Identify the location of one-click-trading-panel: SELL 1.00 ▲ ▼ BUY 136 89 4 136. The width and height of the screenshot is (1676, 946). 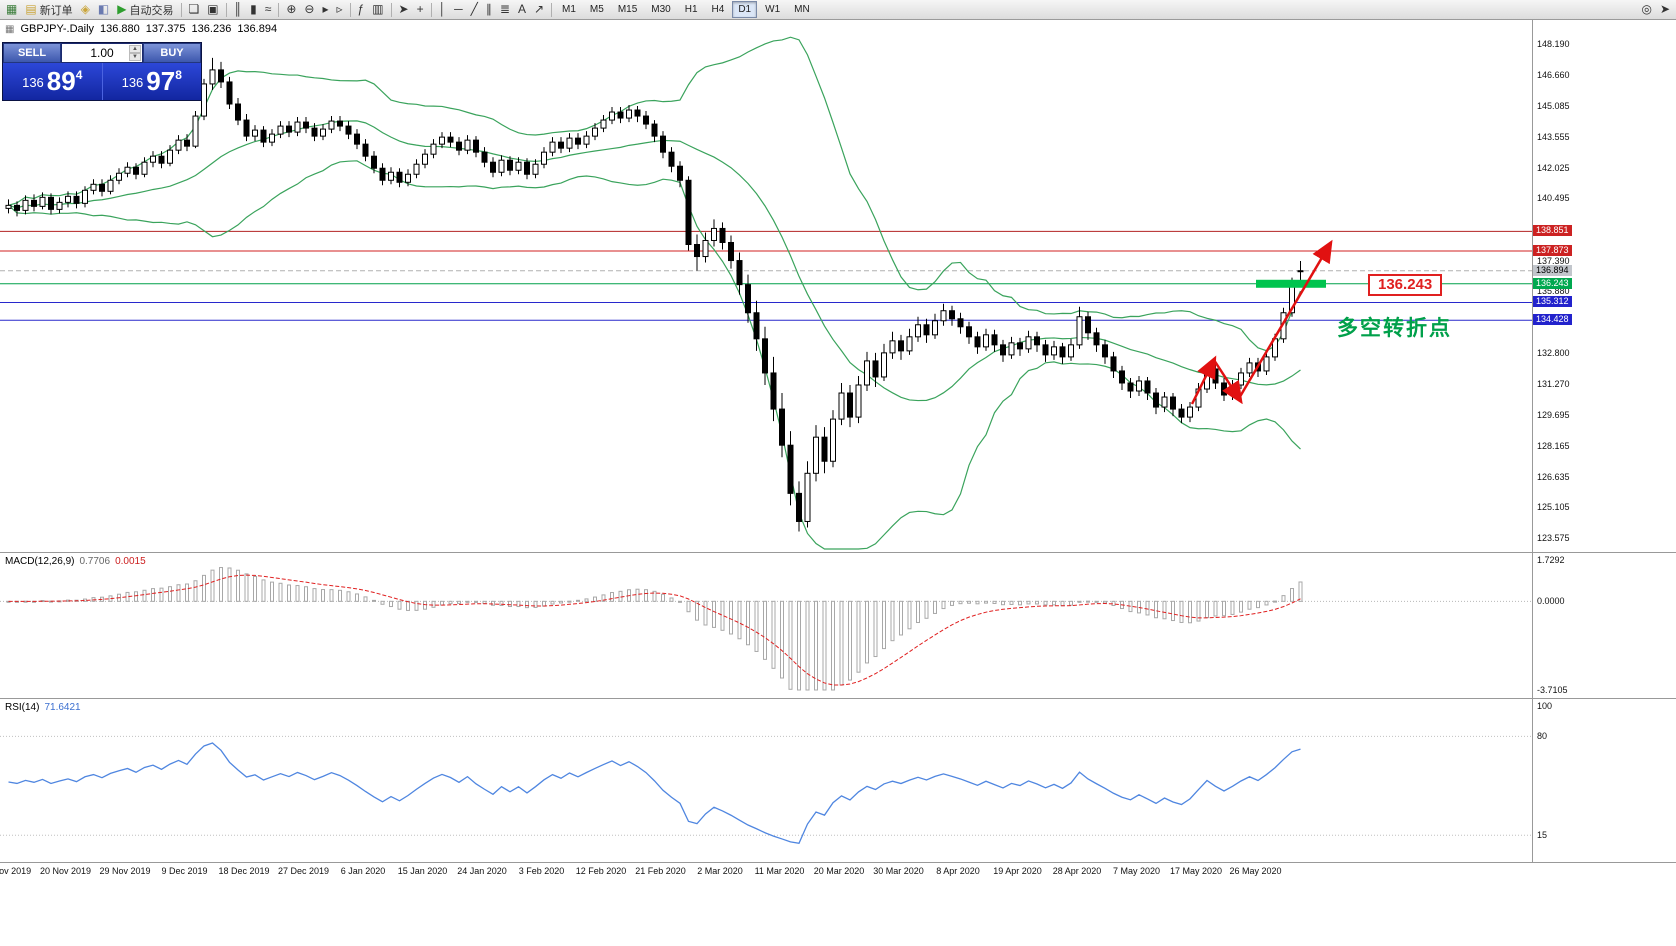
(102, 71).